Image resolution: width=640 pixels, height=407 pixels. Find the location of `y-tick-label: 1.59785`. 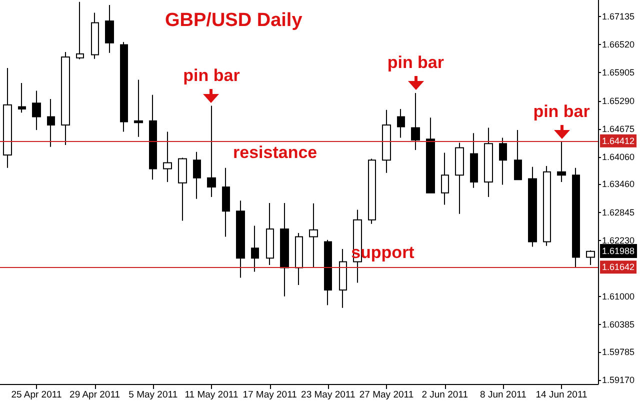

y-tick-label: 1.59785 is located at coordinates (618, 351).